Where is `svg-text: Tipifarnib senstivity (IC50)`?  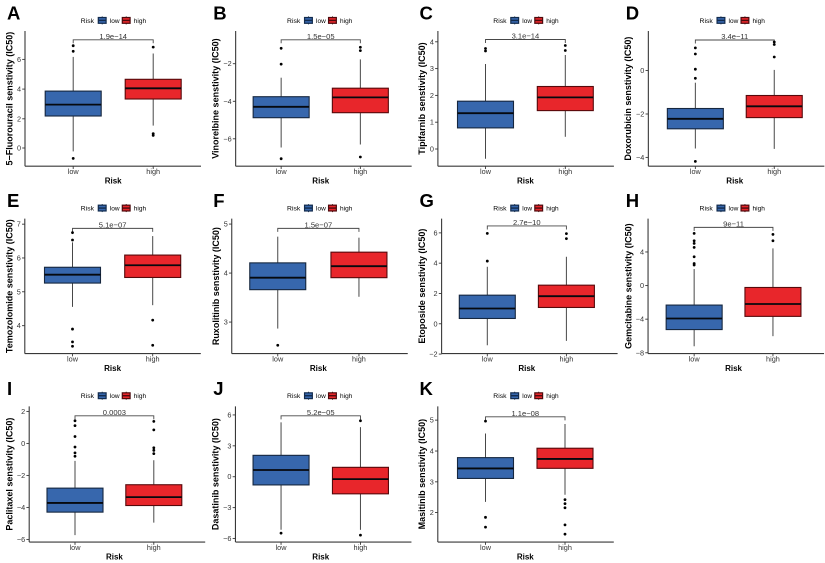
svg-text: Tipifarnib senstivity (IC50) is located at coordinates (422, 98).